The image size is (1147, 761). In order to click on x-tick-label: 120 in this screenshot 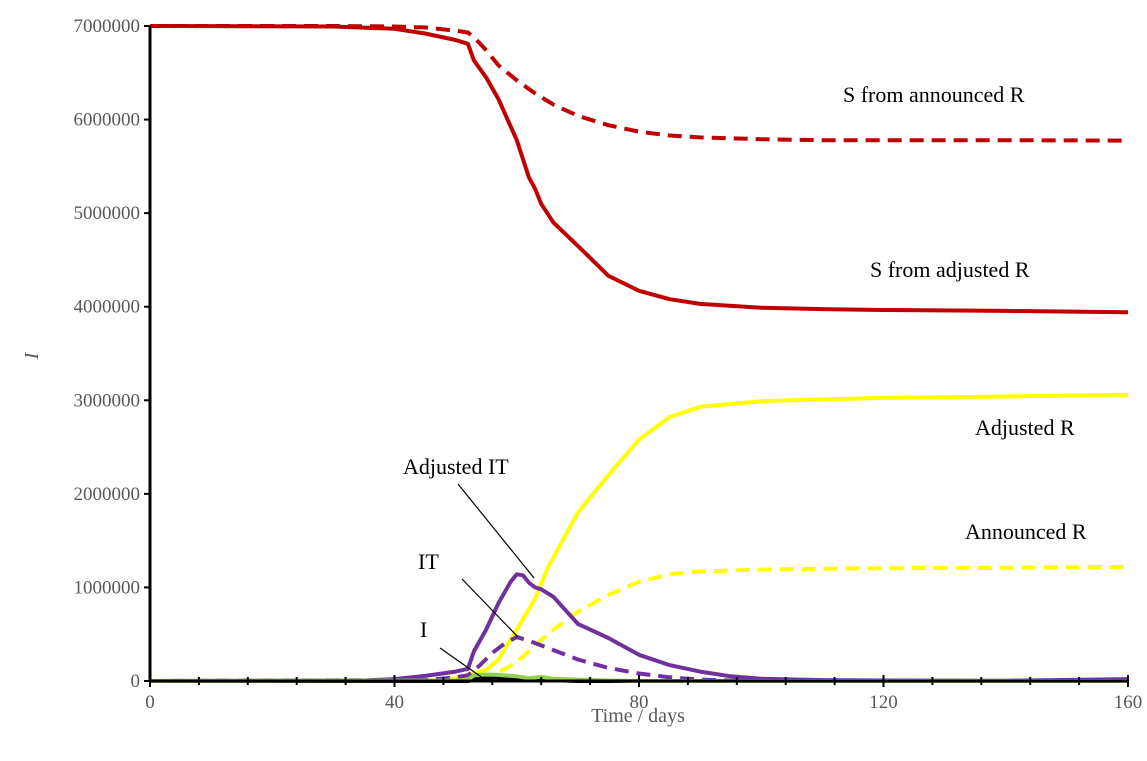, I will do `click(883, 702)`.